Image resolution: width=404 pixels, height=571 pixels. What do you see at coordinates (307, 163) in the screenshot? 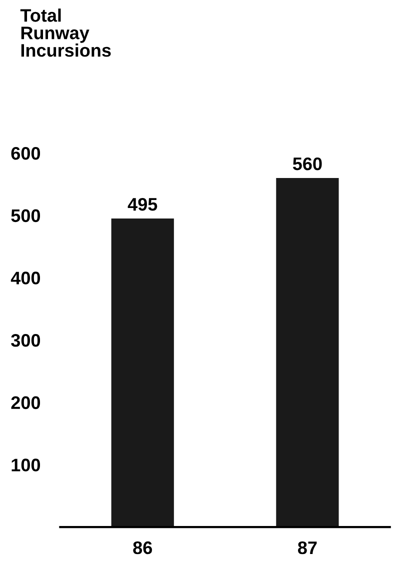
I see `data-label: 560` at bounding box center [307, 163].